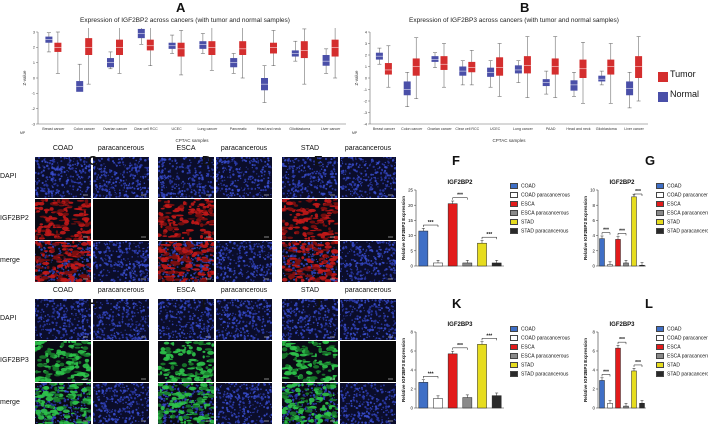 The width and height of the screenshot is (708, 424). I want to click on panel-letter-e: E, so click(318, 160).